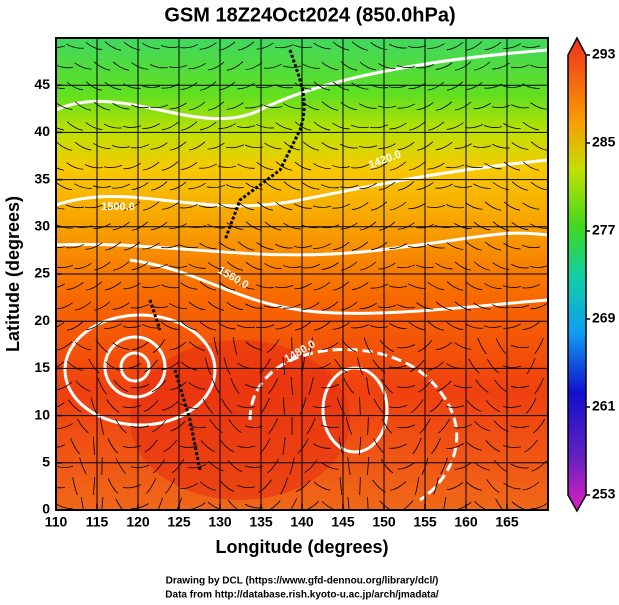 This screenshot has height=605, width=619. I want to click on colorbar-tick-label: 253, so click(604, 494).